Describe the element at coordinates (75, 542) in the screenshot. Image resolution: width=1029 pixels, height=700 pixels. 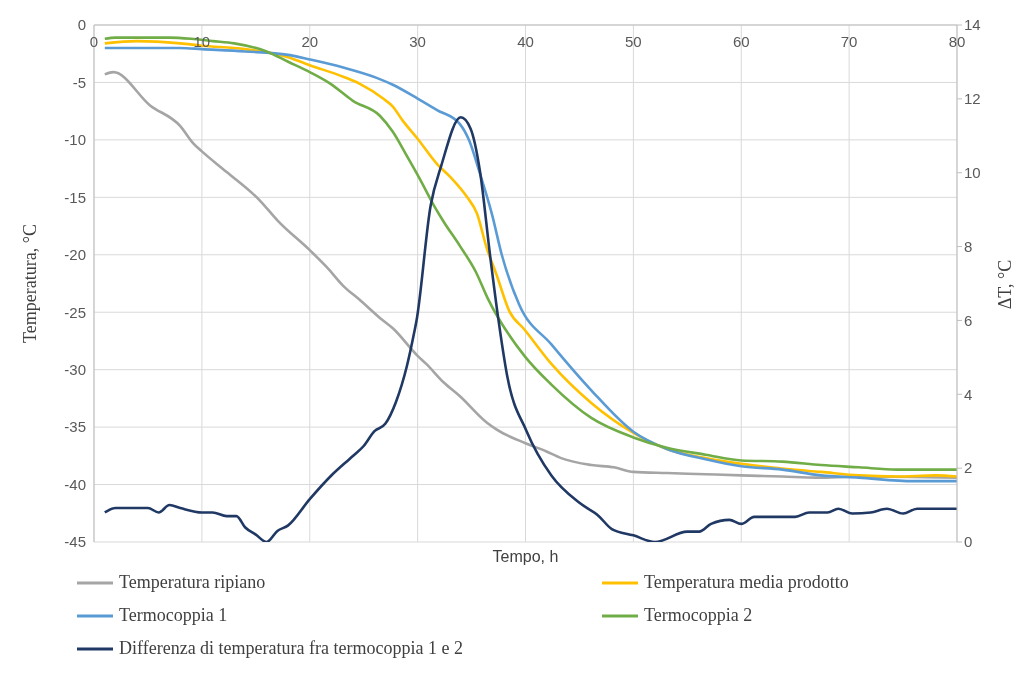
I see `y-tick-label: -45` at that location.